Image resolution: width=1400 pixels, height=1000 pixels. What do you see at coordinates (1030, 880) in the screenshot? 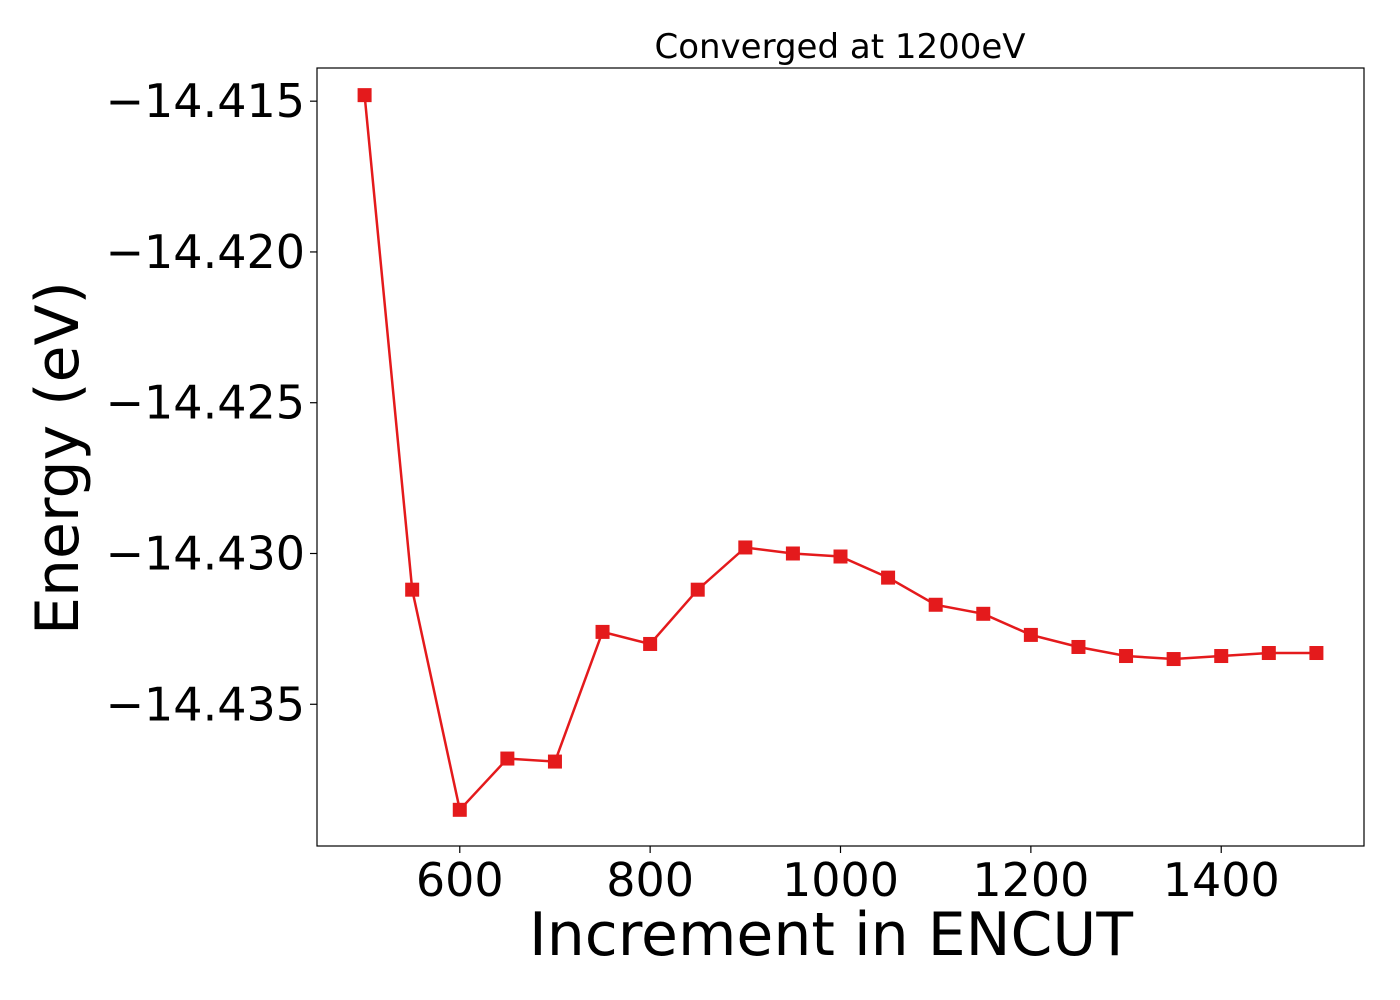
I see `x-tick-label: 1200` at bounding box center [1030, 880].